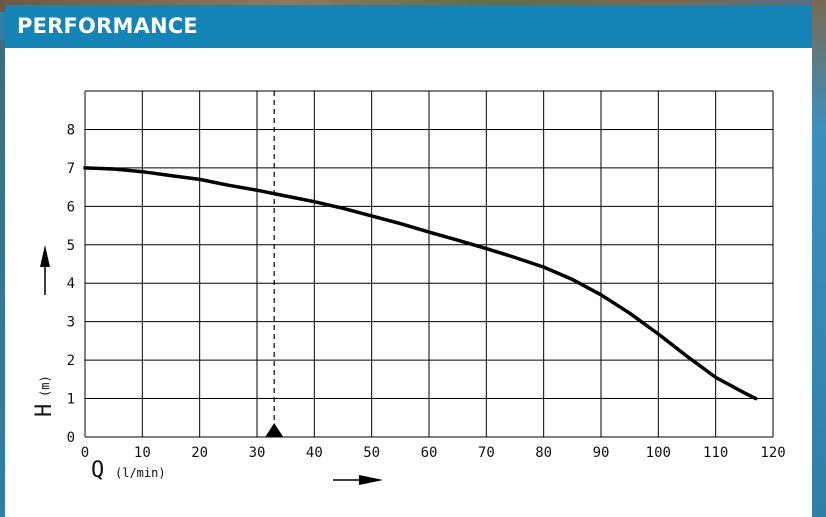  Describe the element at coordinates (819, 258) in the screenshot. I see `background-right-edge` at that location.